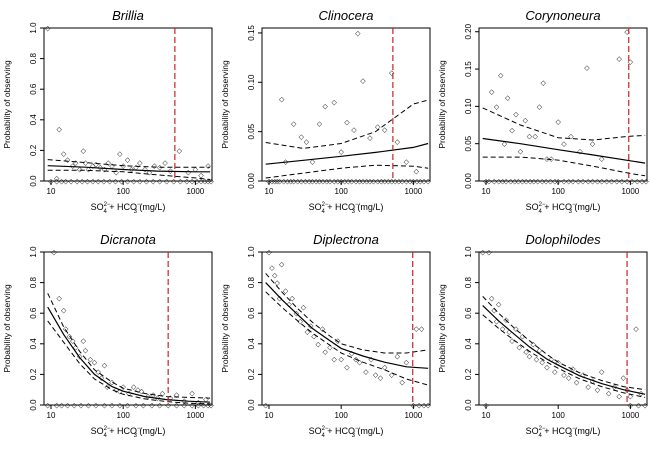  What do you see at coordinates (33, 28) in the screenshot?
I see `y-tick-label: 1.0` at bounding box center [33, 28].